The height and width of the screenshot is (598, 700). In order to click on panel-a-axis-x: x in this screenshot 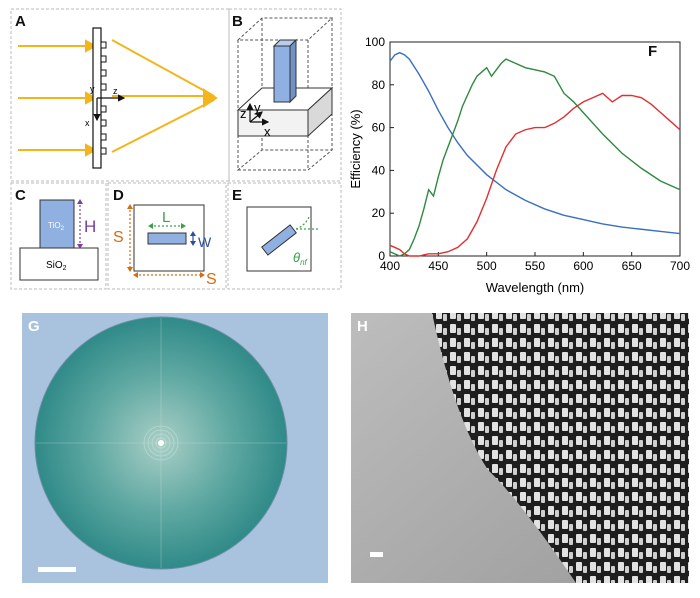, I will do `click(87, 123)`.